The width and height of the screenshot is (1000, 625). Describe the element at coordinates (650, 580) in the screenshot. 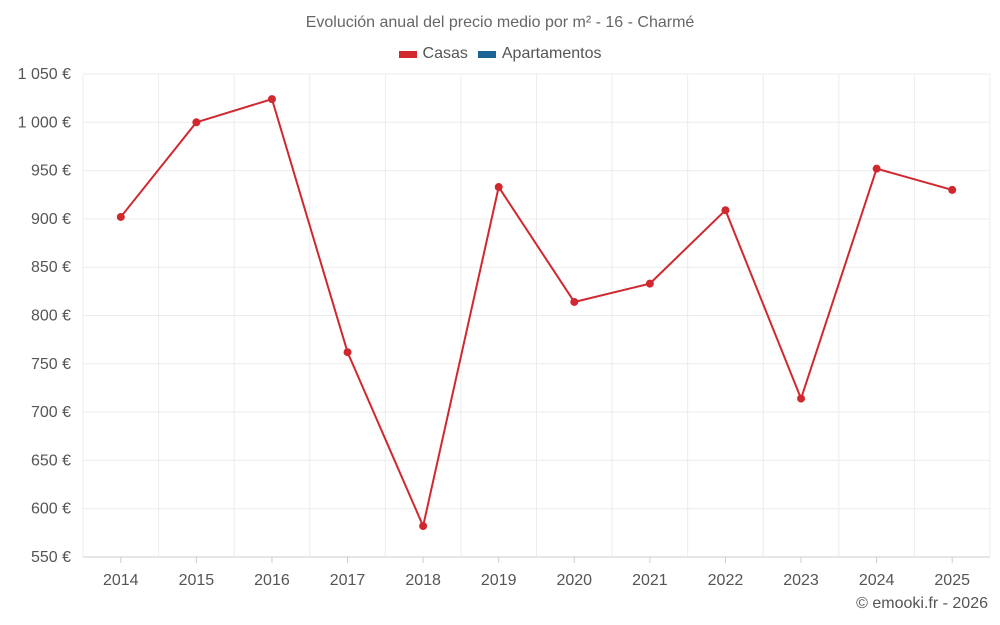

I see `x-tick-label: 2021` at that location.